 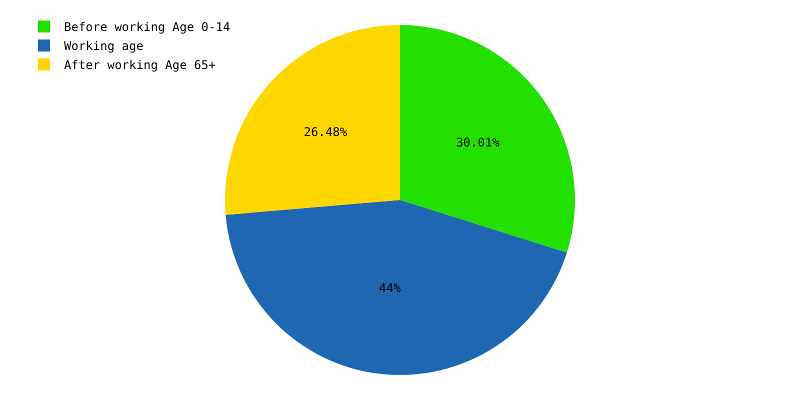 I want to click on pie-slice, so click(x=487, y=139).